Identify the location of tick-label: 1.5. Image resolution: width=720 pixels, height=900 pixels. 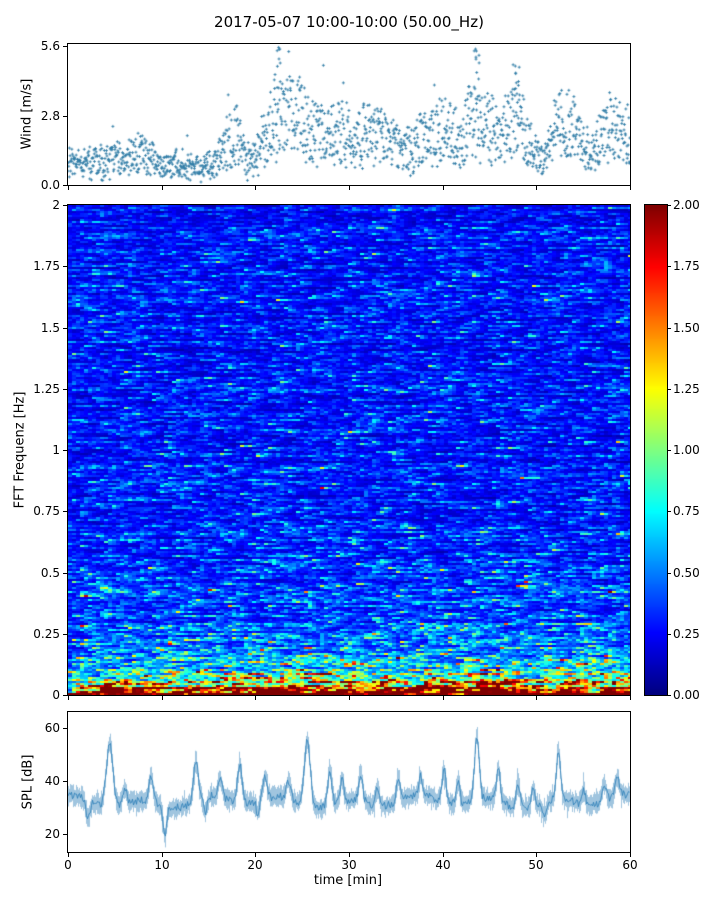
(50, 328).